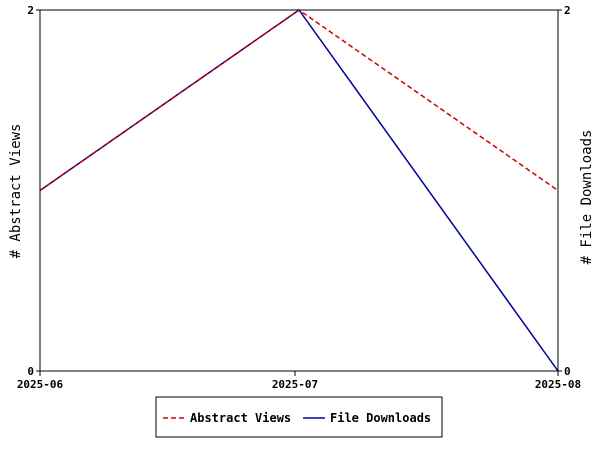  What do you see at coordinates (30, 10) in the screenshot?
I see `y-left-tick-label-max: 2` at bounding box center [30, 10].